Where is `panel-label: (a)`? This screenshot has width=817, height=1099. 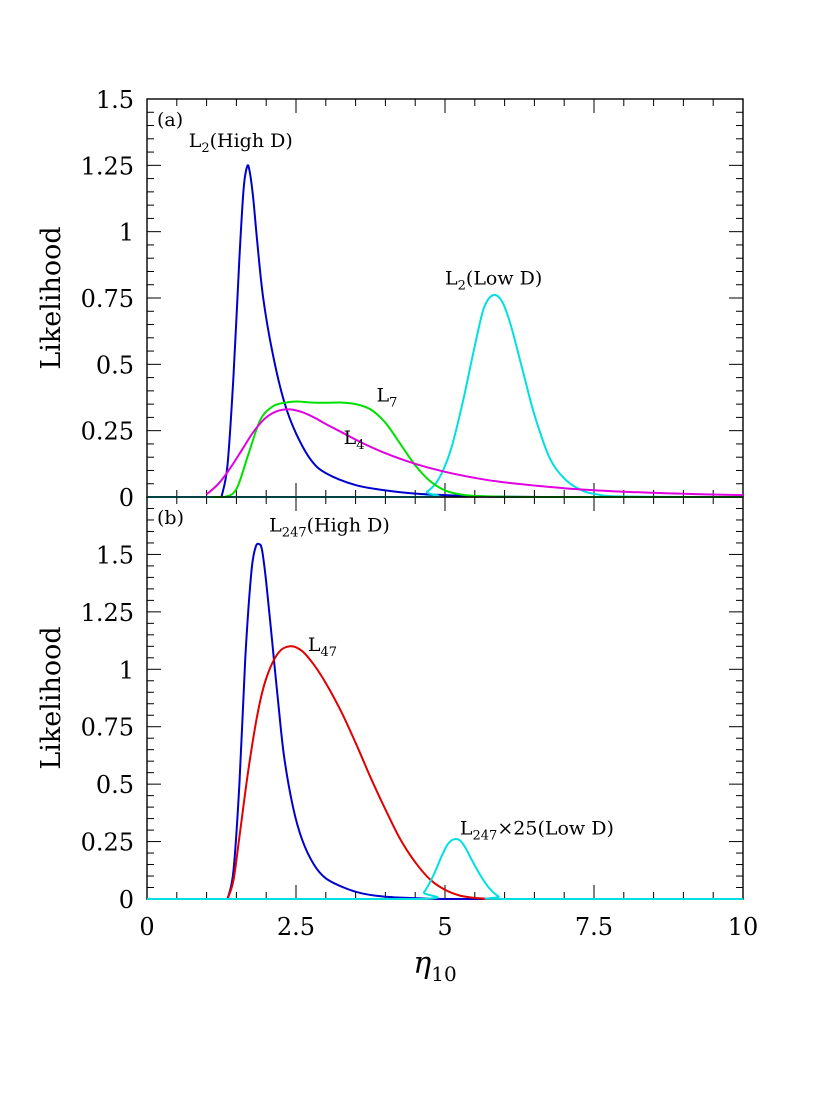
panel-label: (a) is located at coordinates (170, 120).